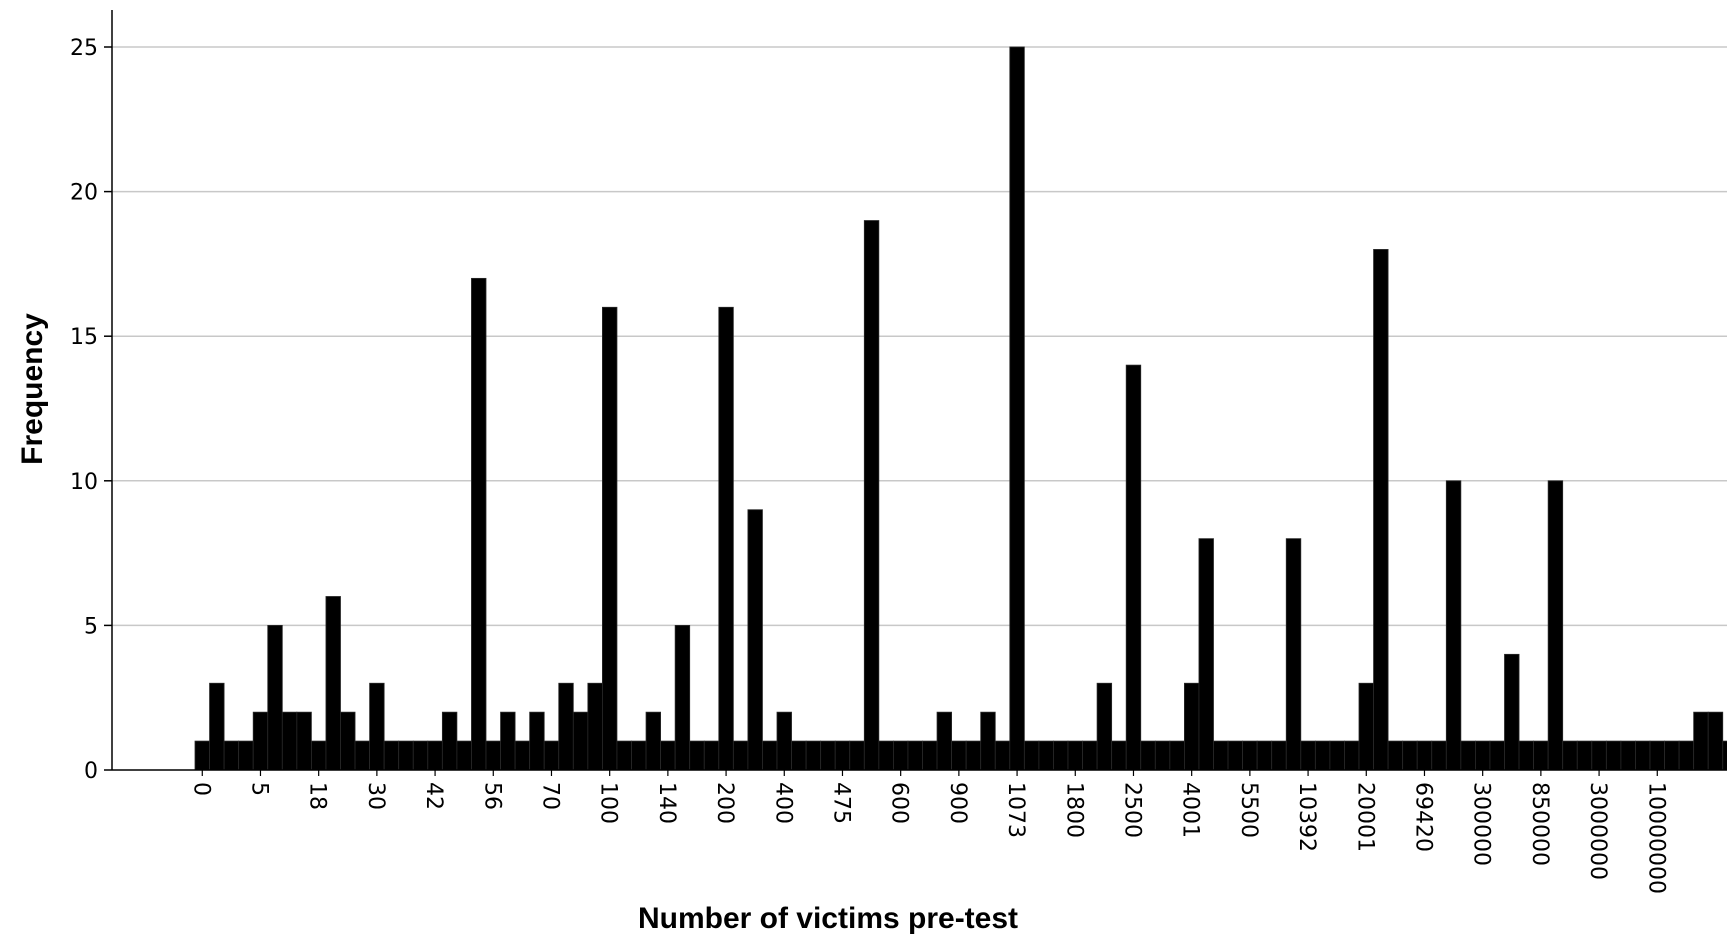 Image resolution: width=1727 pixels, height=949 pixels. Describe the element at coordinates (1073, 810) in the screenshot. I see `x-tick-label: 1800` at that location.